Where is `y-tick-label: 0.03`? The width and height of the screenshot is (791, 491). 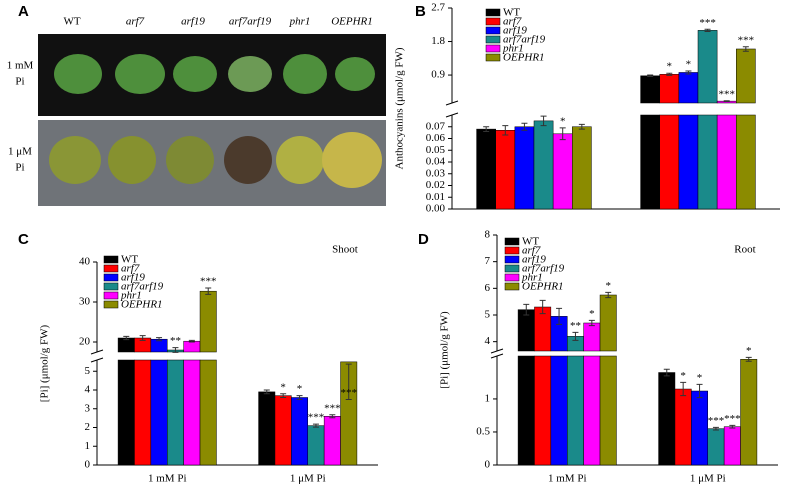
y-tick-label: 0.03 is located at coordinates (436, 173).